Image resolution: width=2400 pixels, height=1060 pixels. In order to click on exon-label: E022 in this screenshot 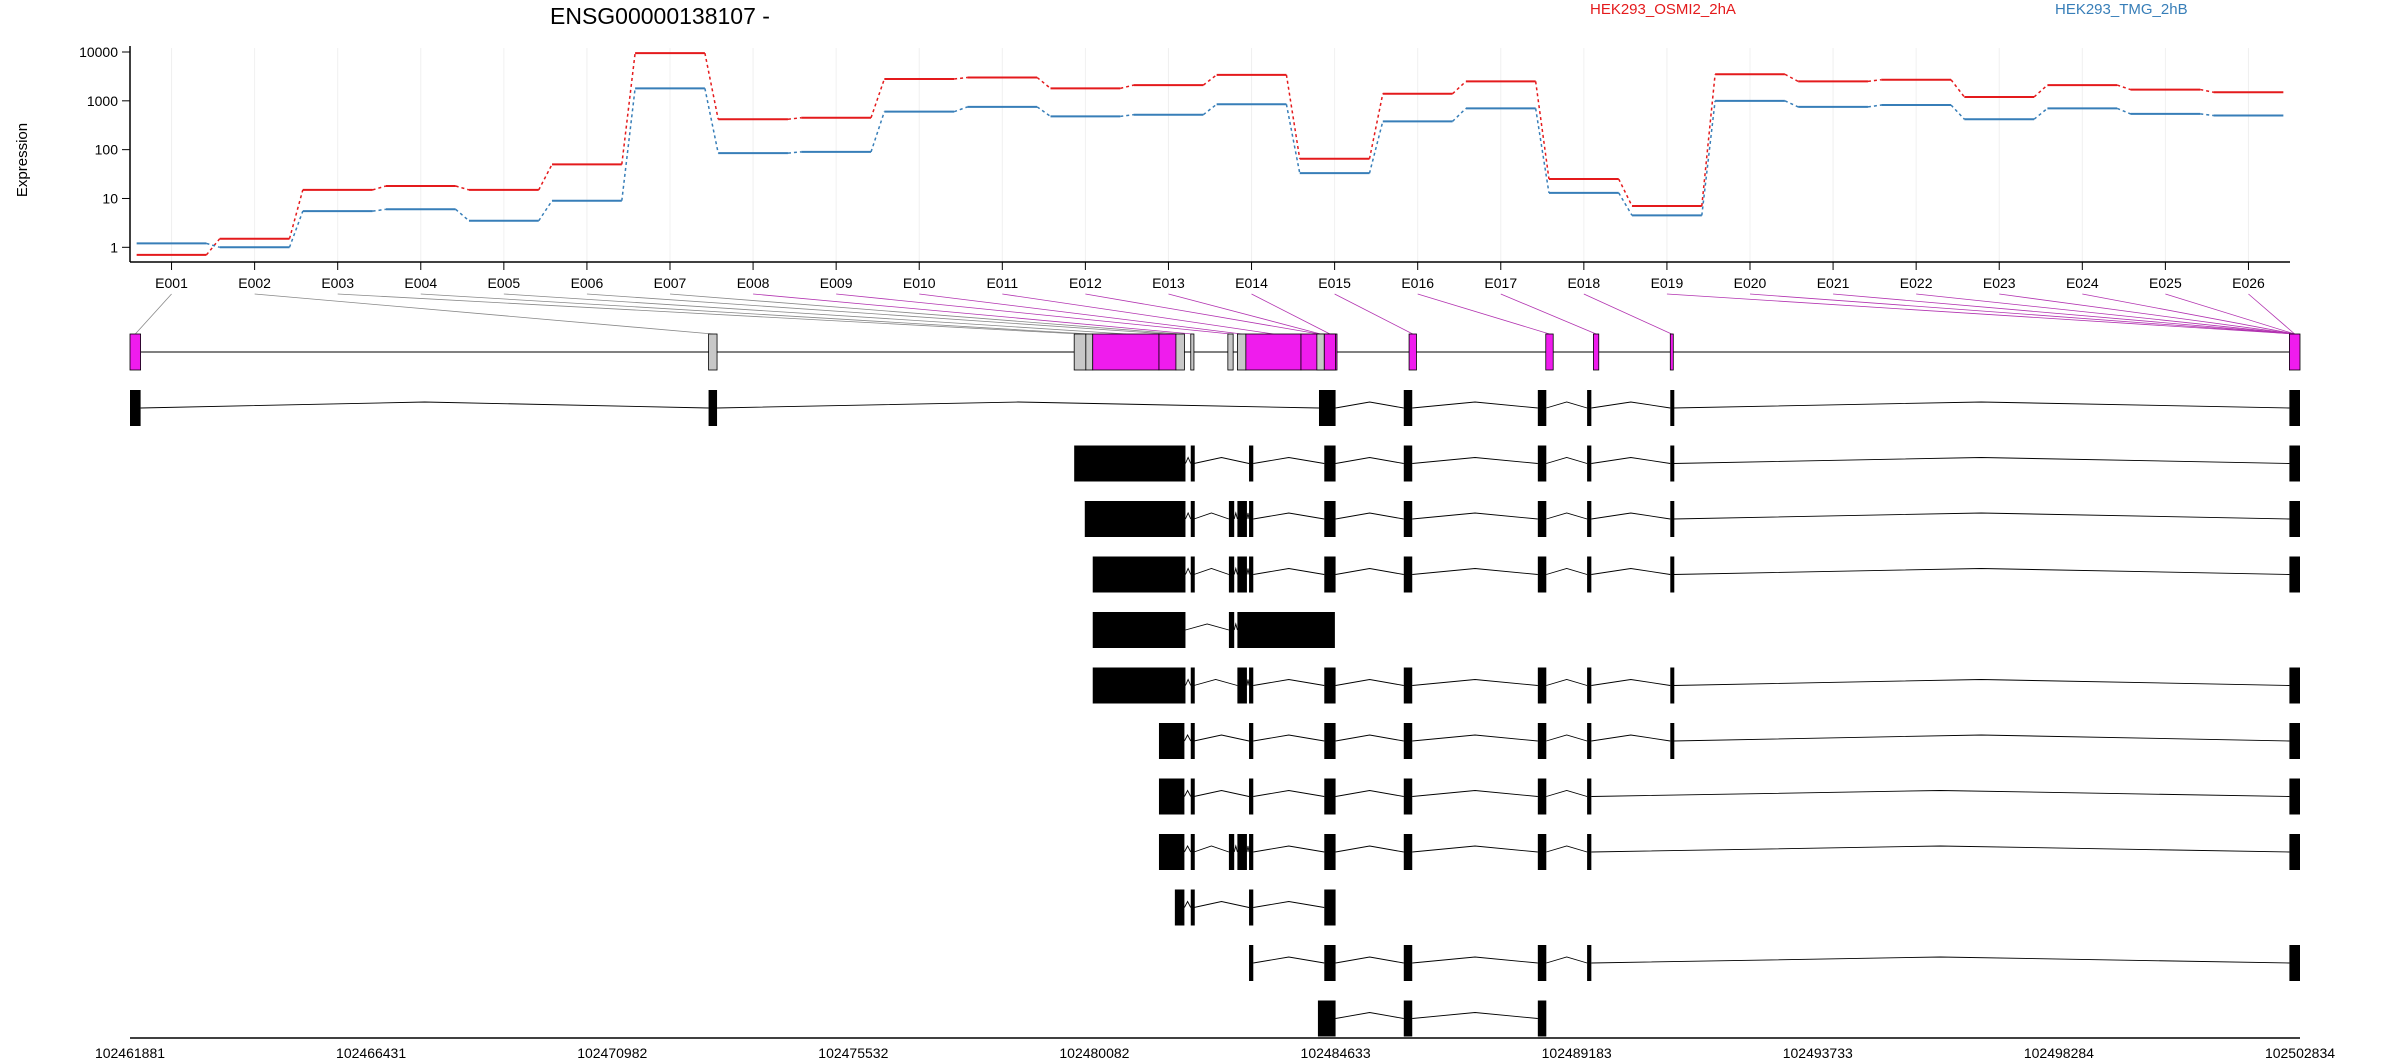, I will do `click(1916, 283)`.